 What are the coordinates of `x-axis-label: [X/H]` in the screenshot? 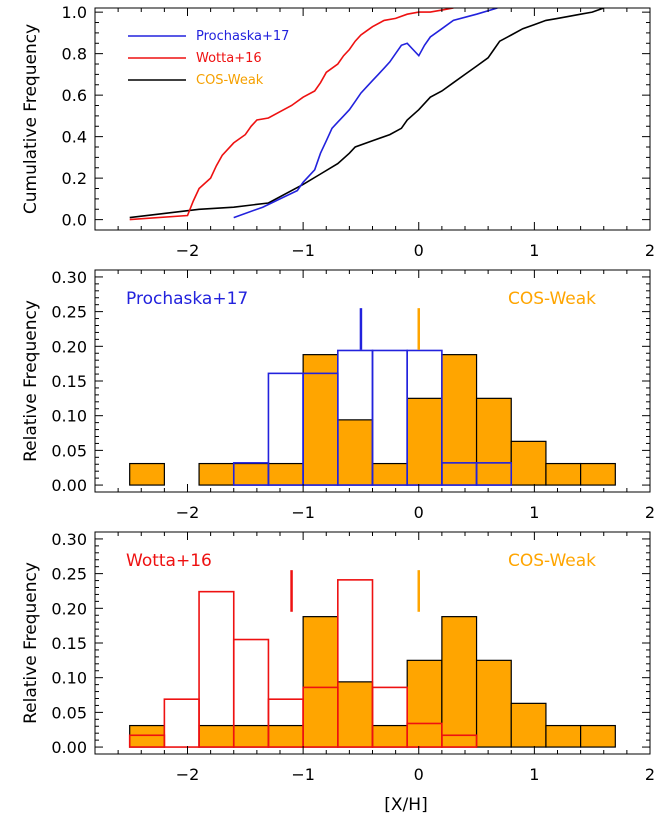 It's located at (405, 805).